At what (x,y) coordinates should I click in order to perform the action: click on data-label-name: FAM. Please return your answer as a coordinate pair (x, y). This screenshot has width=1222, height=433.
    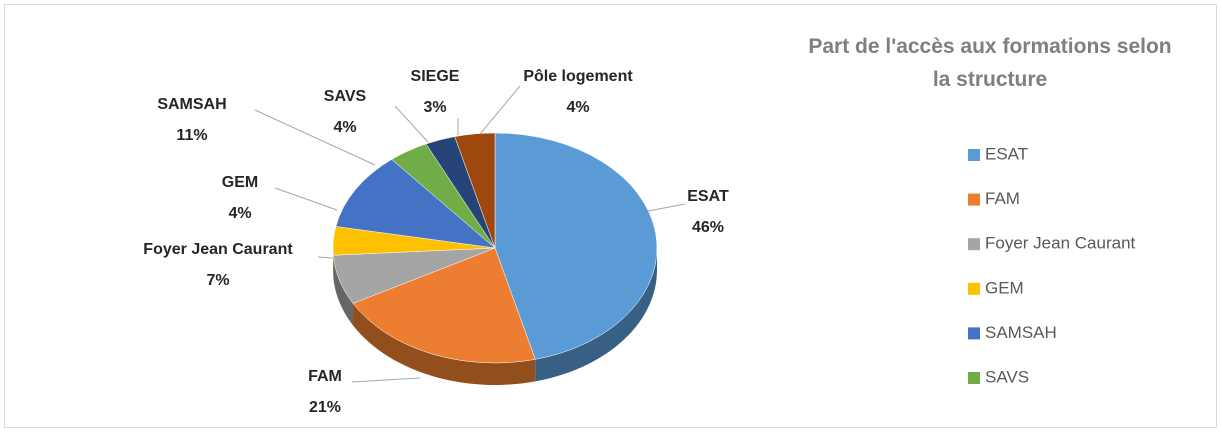
    Looking at the image, I should click on (325, 376).